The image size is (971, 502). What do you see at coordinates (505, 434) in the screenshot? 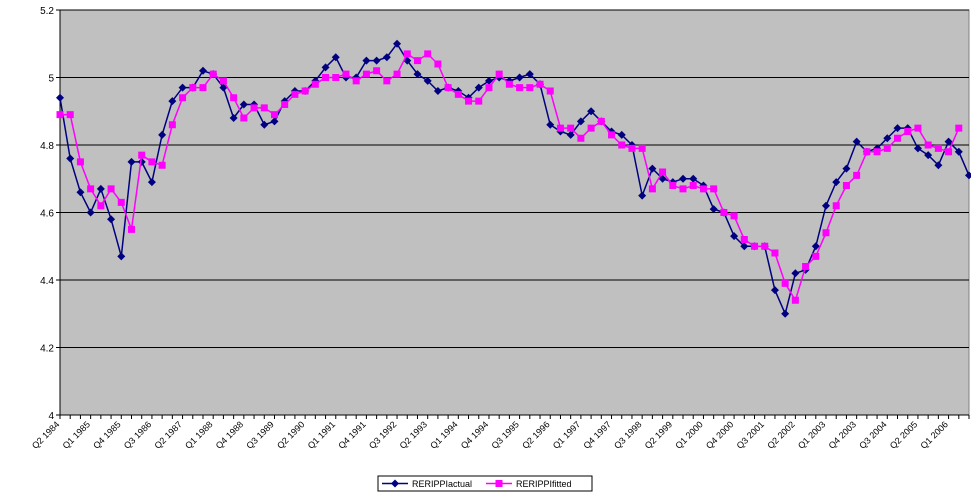
I see `x-tick-label: Q3 1995` at bounding box center [505, 434].